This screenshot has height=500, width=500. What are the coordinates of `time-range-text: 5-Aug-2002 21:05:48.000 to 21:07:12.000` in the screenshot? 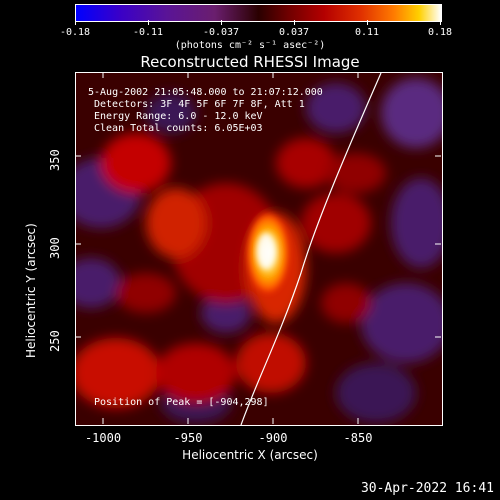 It's located at (205, 92).